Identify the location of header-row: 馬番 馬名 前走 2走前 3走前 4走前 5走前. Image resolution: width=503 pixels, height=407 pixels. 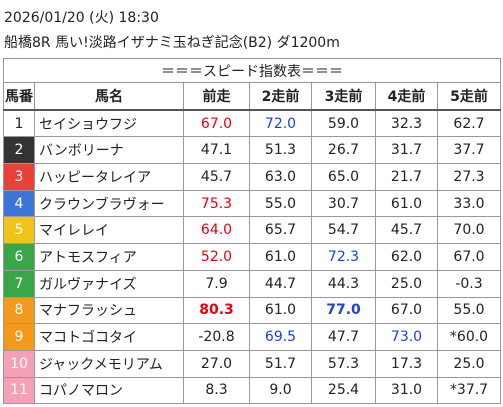
(252, 96).